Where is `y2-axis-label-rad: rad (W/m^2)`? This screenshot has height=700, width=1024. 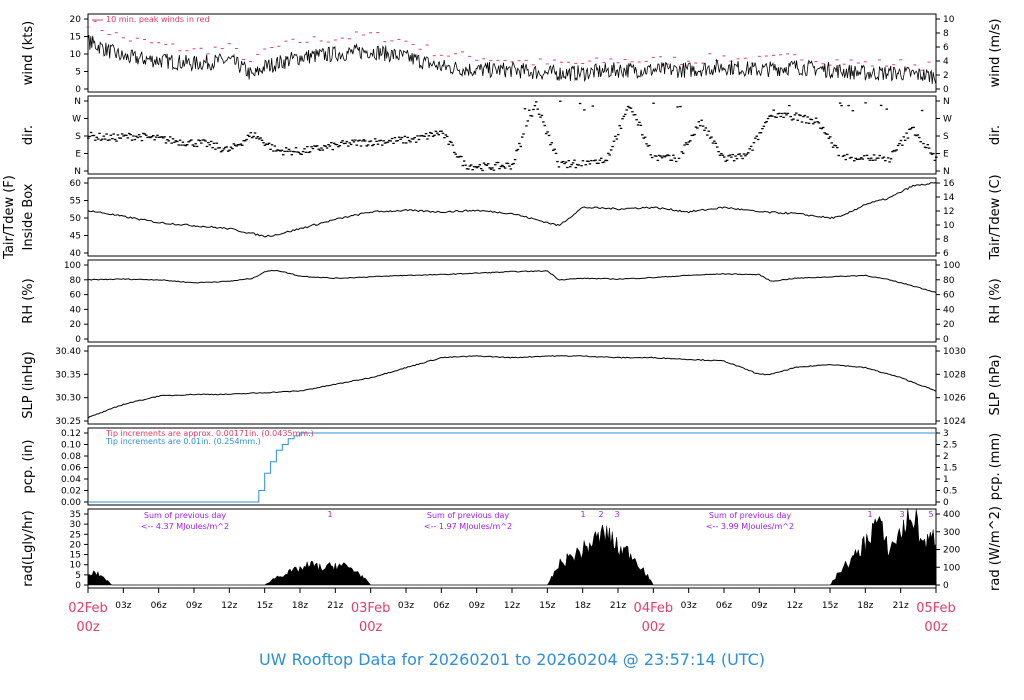 y2-axis-label-rad: rad (W/m^2) is located at coordinates (995, 548).